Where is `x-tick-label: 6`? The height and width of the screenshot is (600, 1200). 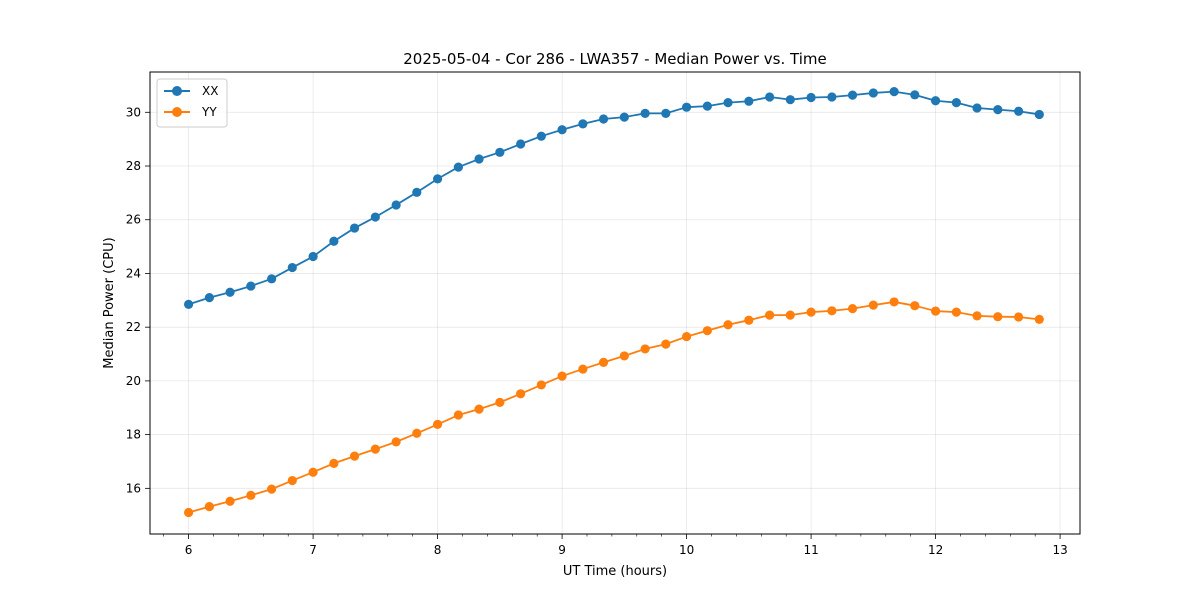 x-tick-label: 6 is located at coordinates (189, 550).